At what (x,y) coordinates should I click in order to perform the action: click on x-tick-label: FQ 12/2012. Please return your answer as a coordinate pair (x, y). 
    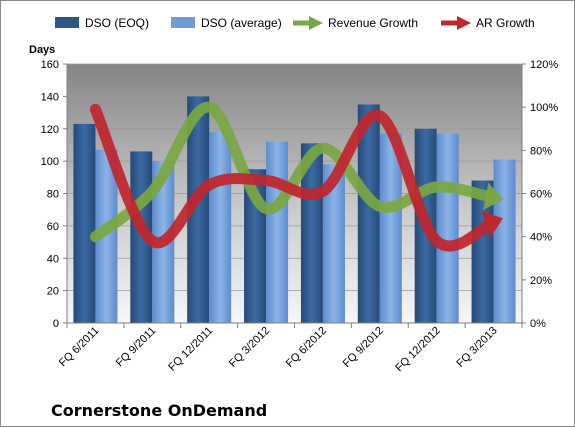
    Looking at the image, I should click on (418, 350).